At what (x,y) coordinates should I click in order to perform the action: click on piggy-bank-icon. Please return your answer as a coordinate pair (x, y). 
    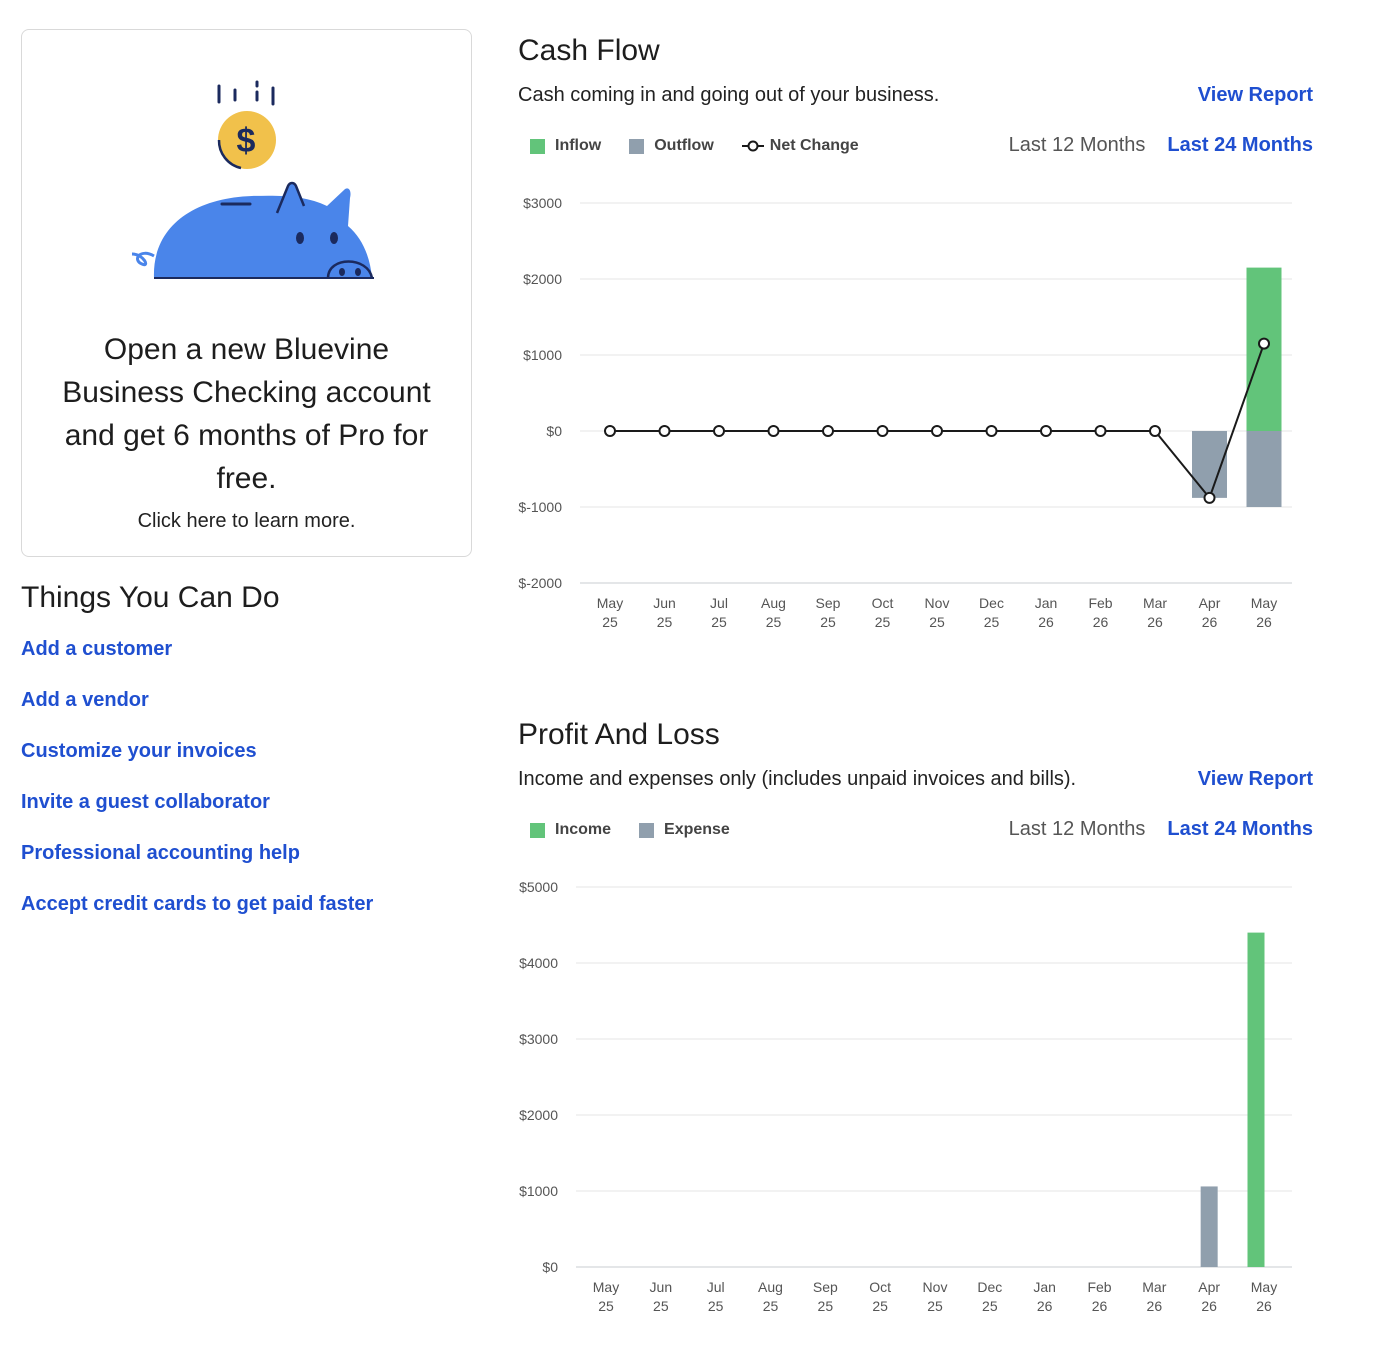
    Looking at the image, I should click on (252, 230).